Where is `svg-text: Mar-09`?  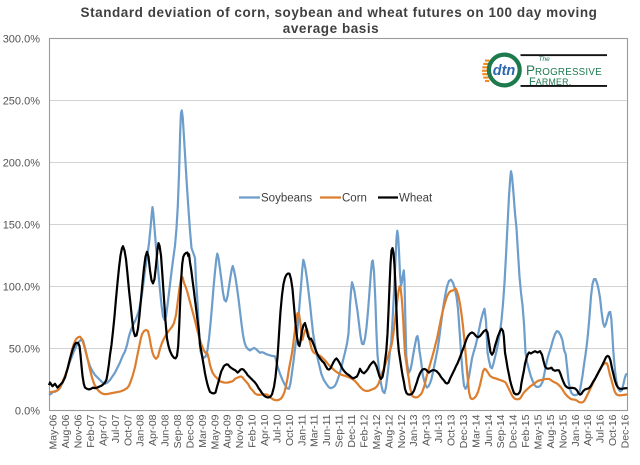
svg-text: Mar-09 is located at coordinates (203, 430).